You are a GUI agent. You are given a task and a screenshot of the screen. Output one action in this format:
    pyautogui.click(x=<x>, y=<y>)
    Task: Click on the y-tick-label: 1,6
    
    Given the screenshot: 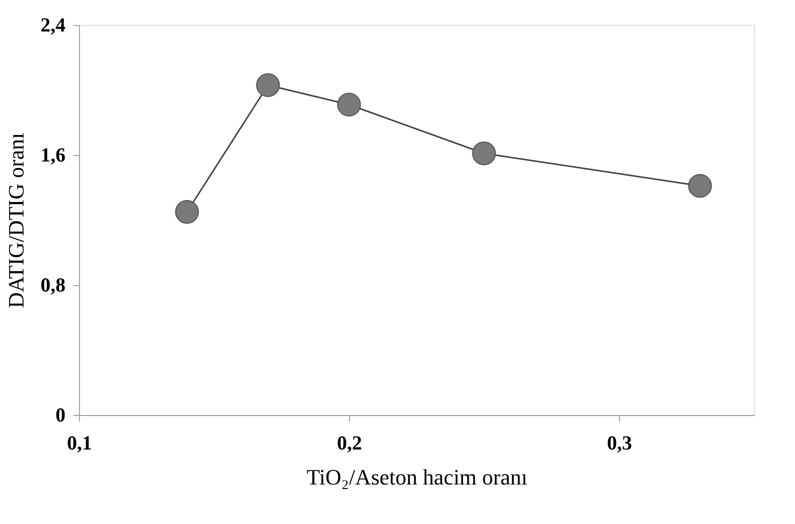 What is the action you would take?
    pyautogui.click(x=53, y=155)
    